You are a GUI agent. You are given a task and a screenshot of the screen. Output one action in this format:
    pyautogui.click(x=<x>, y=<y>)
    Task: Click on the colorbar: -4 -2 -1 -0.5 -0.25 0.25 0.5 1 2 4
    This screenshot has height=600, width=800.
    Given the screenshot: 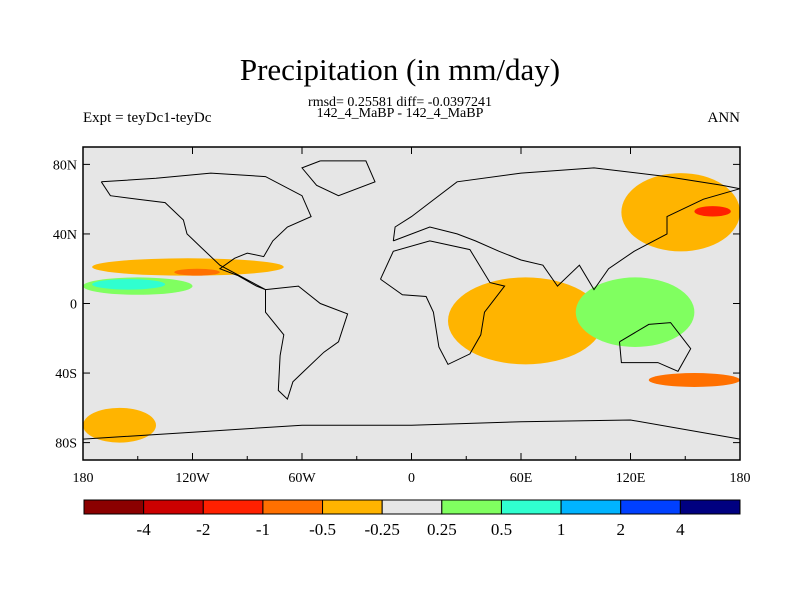 What is the action you would take?
    pyautogui.click(x=412, y=519)
    